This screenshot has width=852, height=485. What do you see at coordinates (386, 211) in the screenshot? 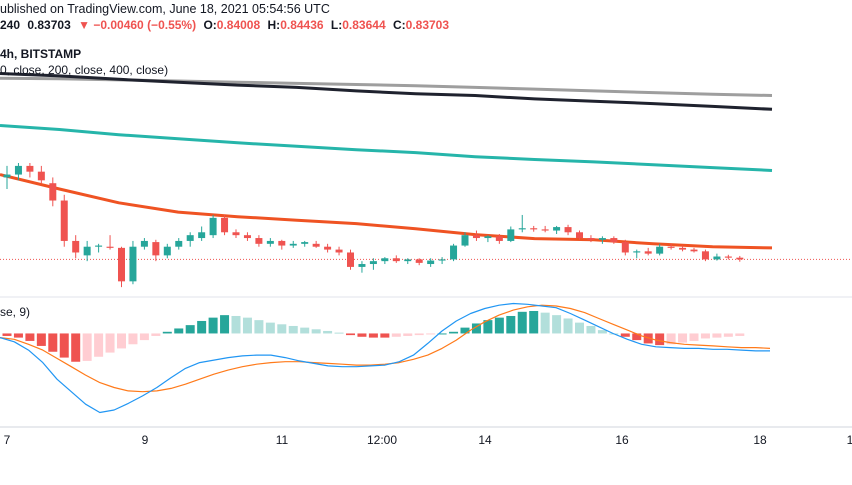
I see `ma-50-line` at bounding box center [386, 211].